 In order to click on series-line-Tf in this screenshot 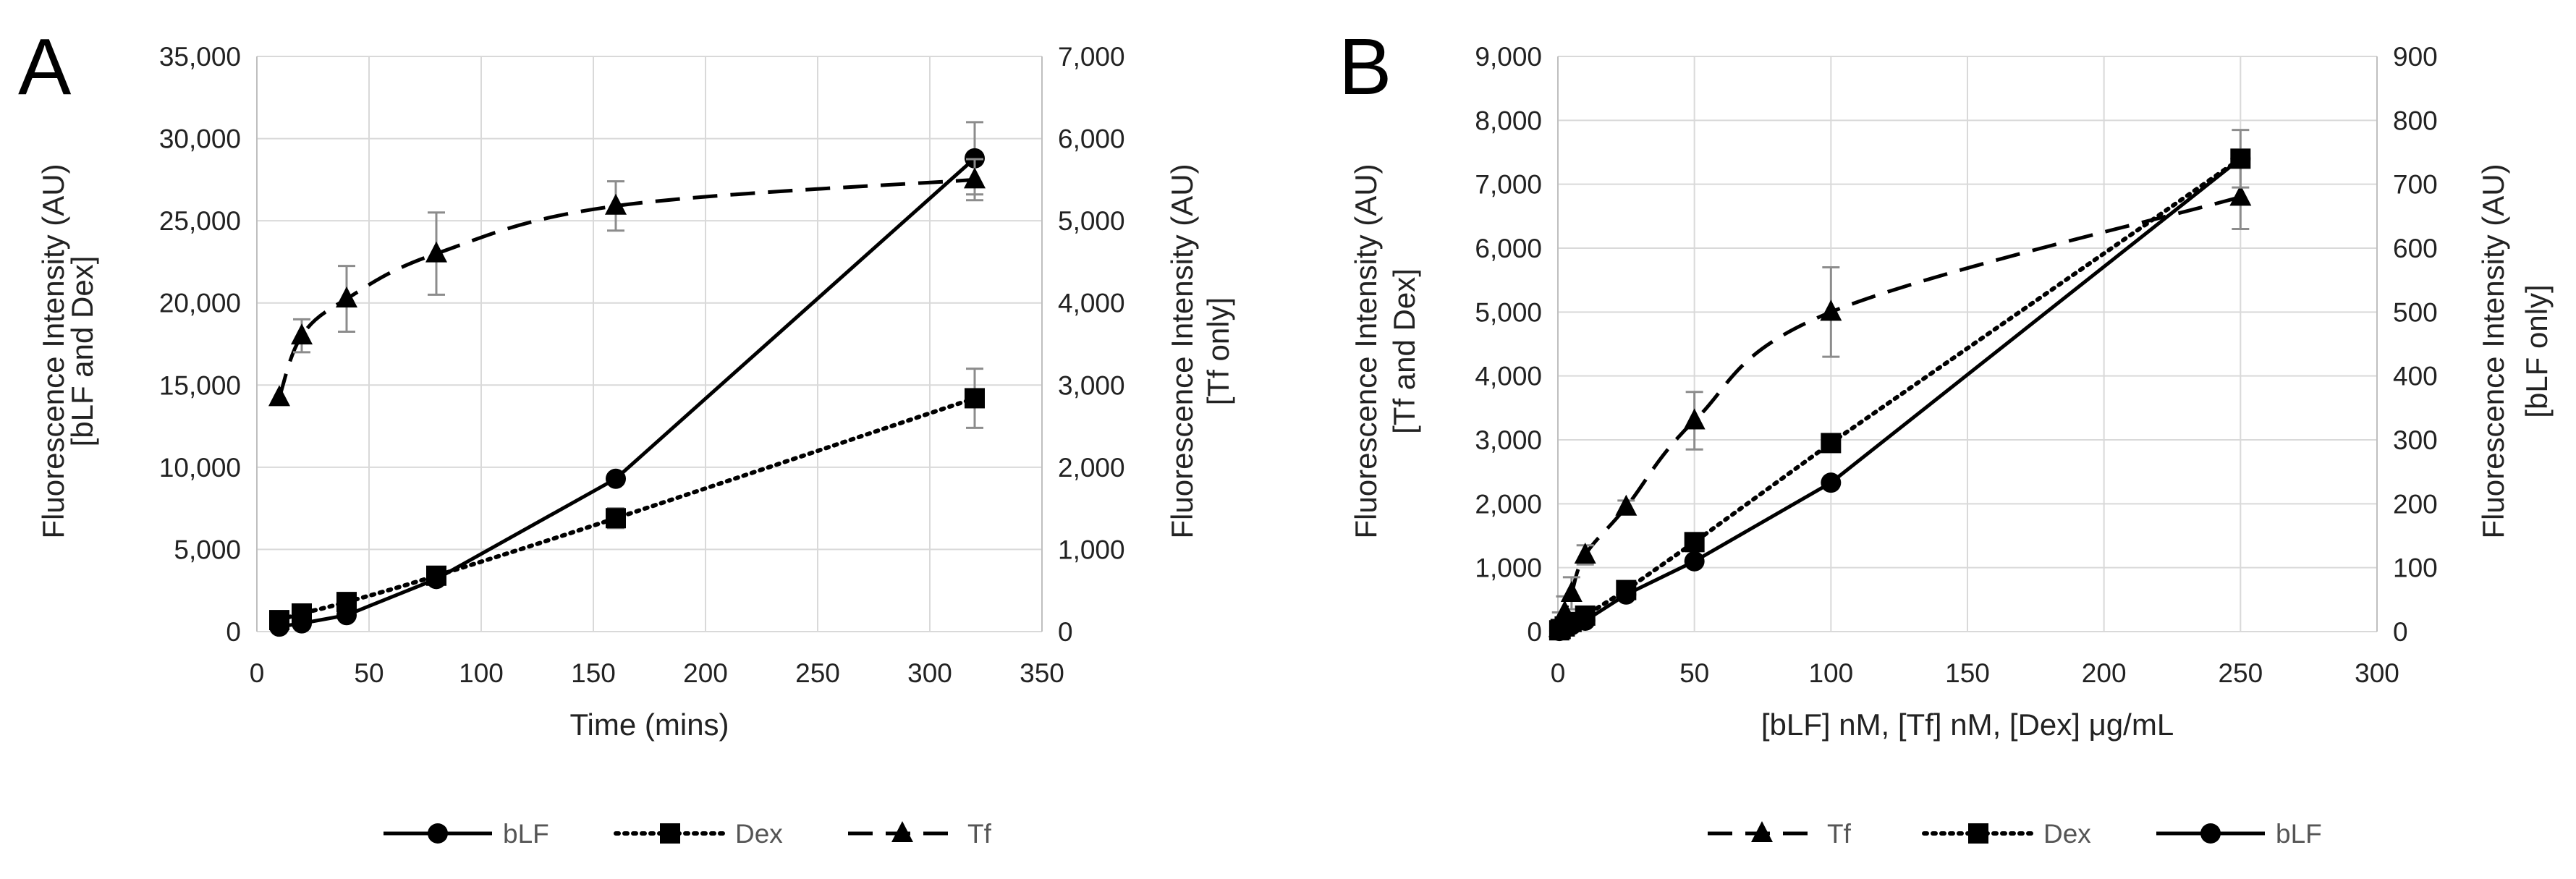, I will do `click(626, 288)`.